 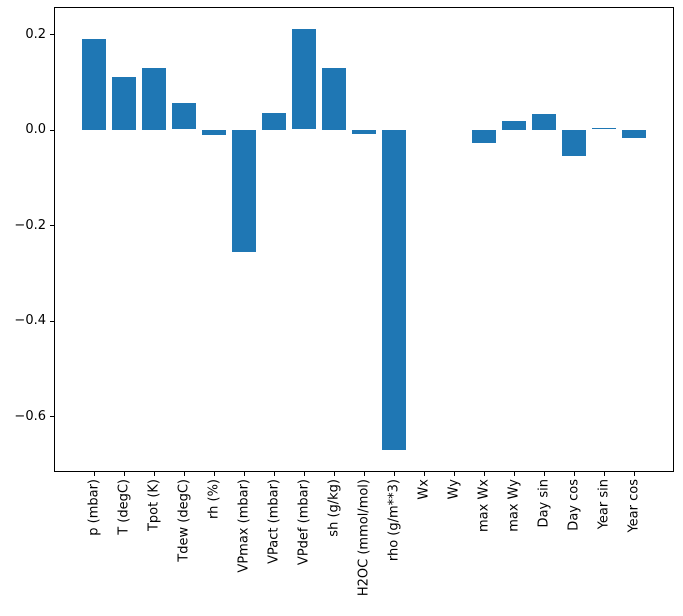 I want to click on x-tick-label: Tdew (degC), so click(x=184, y=520).